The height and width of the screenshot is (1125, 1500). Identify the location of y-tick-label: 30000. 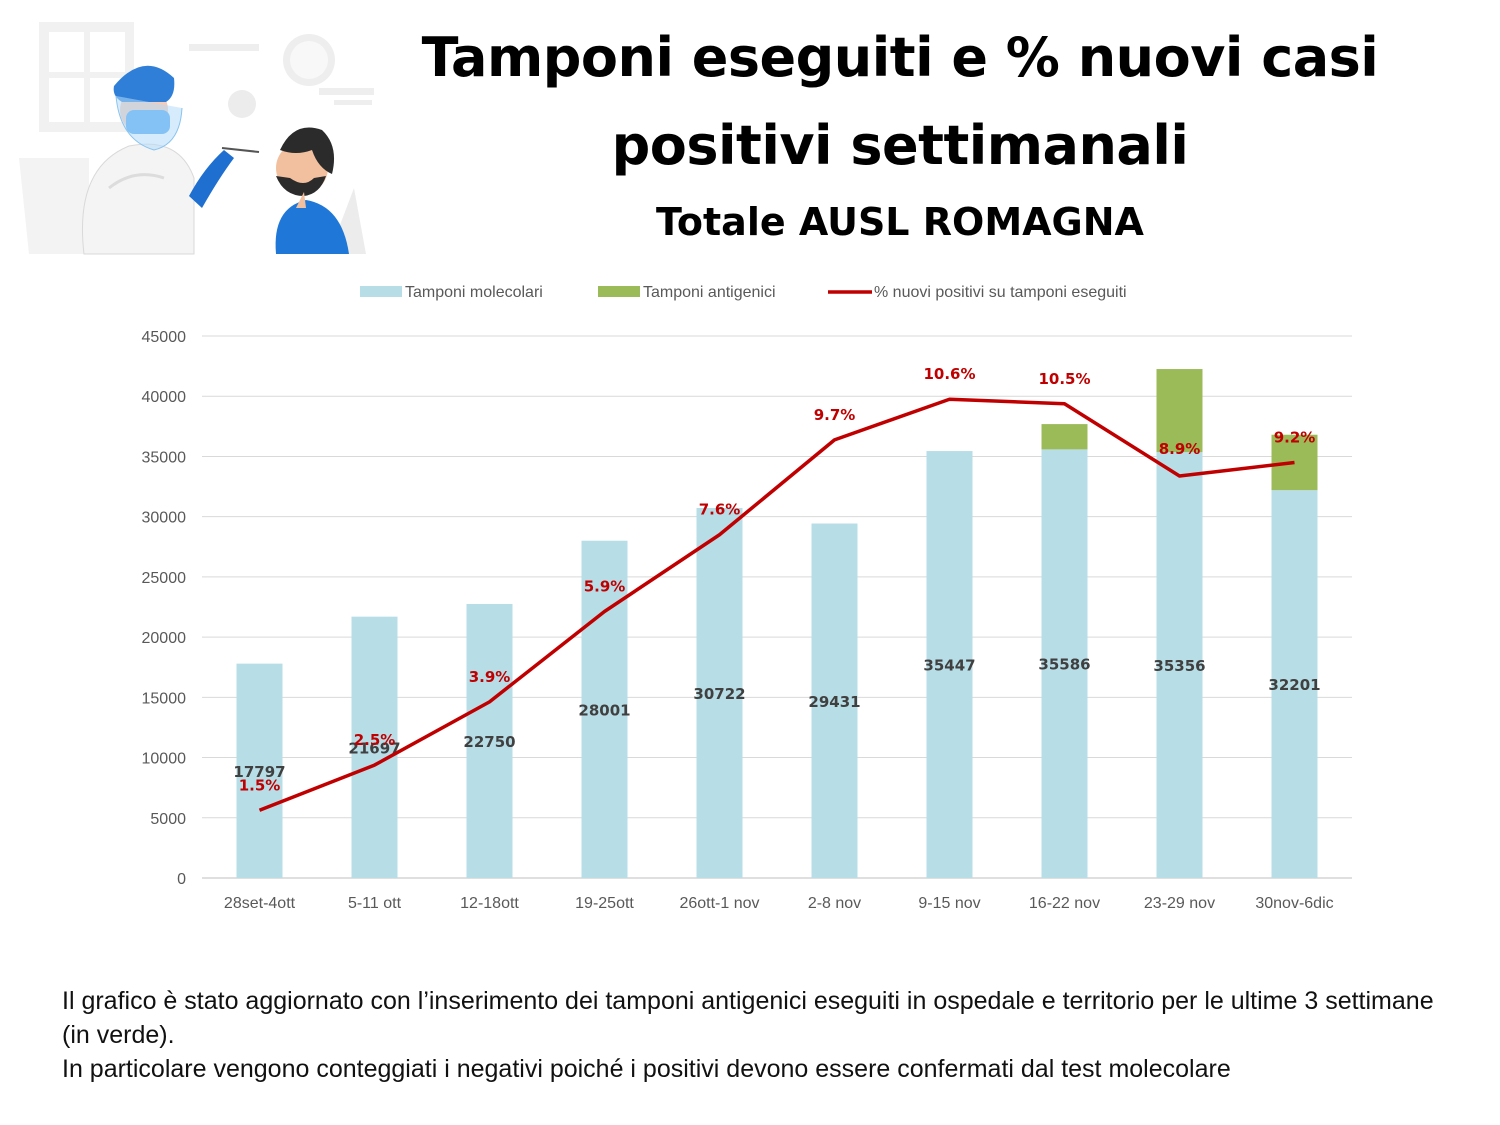
(164, 518).